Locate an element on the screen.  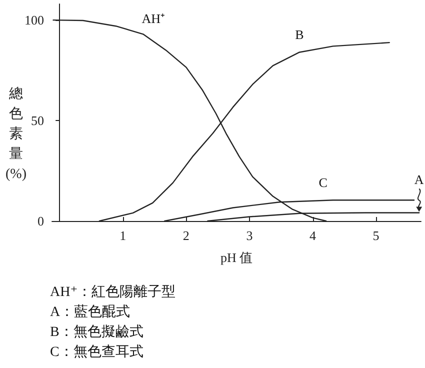
text: C：無色查耳式 is located at coordinates (97, 353).